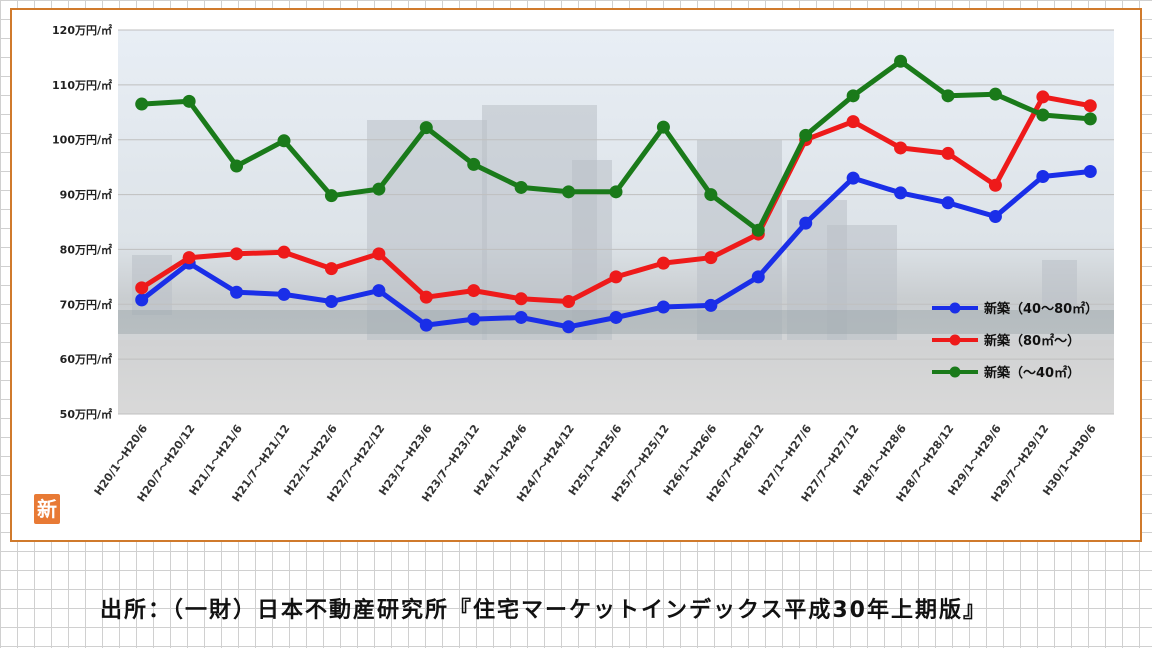 The image size is (1152, 648). I want to click on y-tick-label: 90万円/㎡, so click(86, 195).